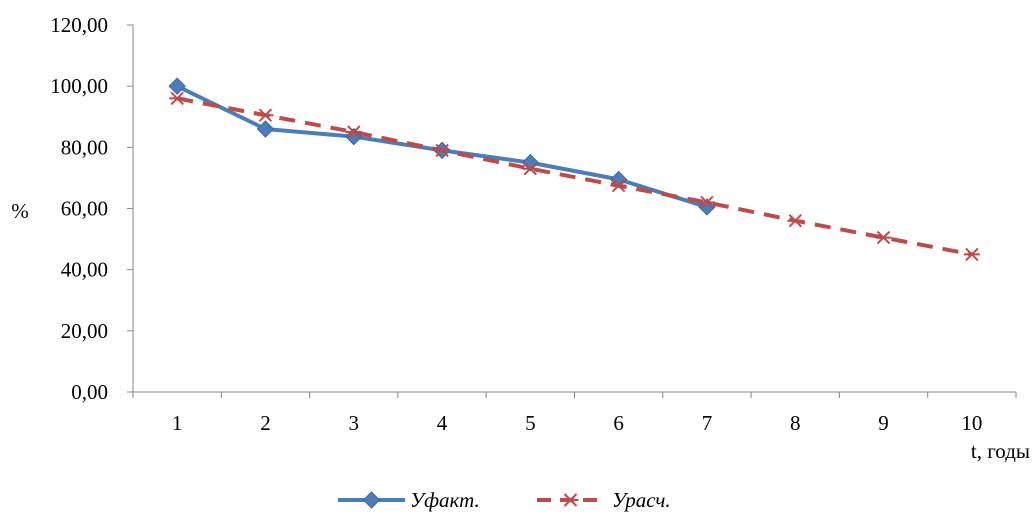  What do you see at coordinates (1000, 451) in the screenshot?
I see `x-axis-label: t, годы` at bounding box center [1000, 451].